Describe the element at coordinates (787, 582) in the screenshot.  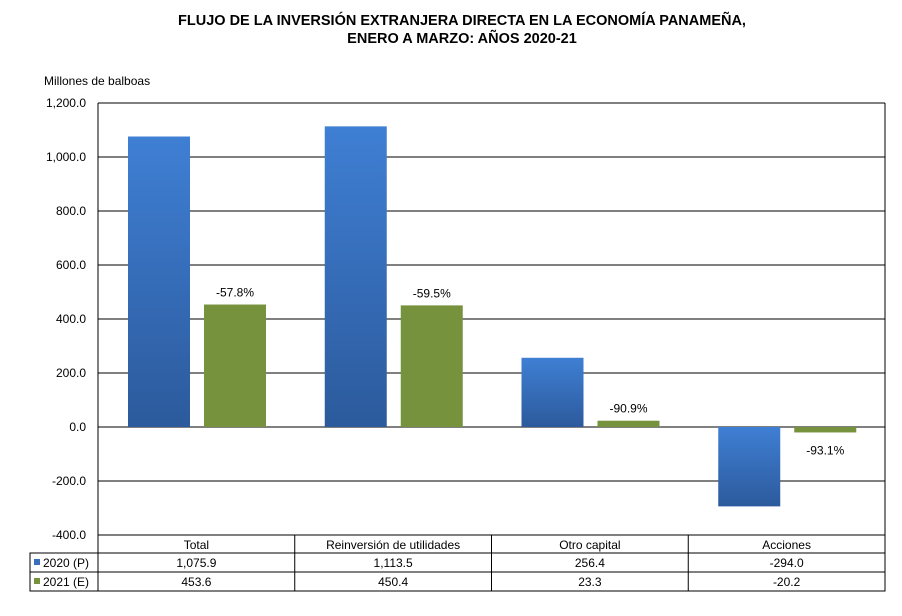
I see `data-value: -20.2` at that location.